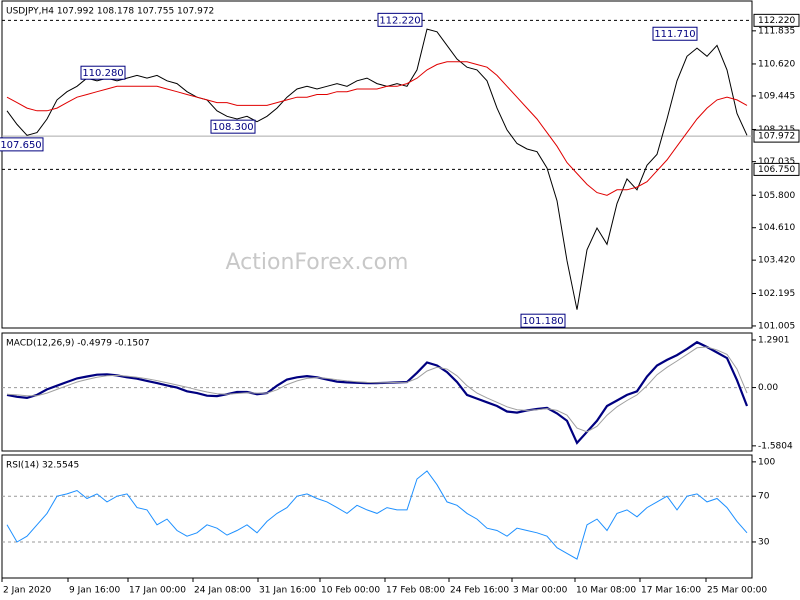 The height and width of the screenshot is (600, 800). I want to click on x-tick-label: 17 Mar 16:00, so click(671, 591).